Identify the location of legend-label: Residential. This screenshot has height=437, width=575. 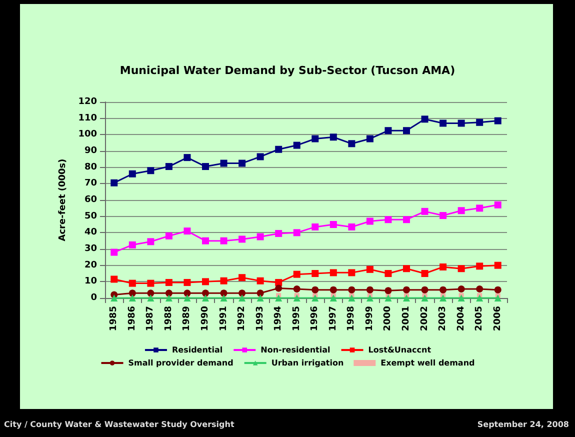
(197, 350).